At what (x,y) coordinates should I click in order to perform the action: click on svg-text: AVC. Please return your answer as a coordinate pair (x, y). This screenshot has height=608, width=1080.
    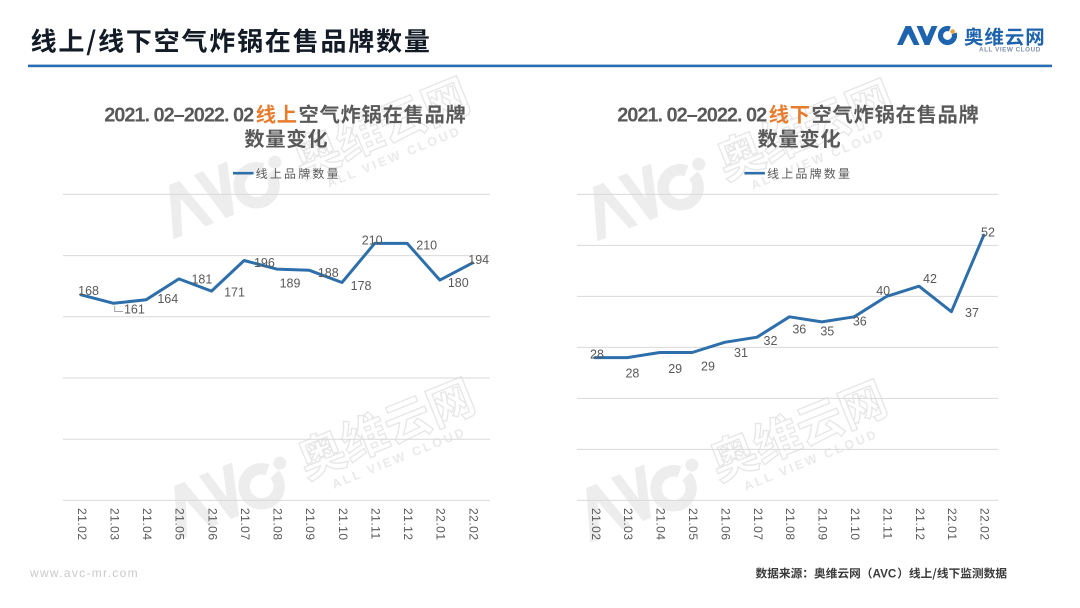
    Looking at the image, I should click on (885, 574).